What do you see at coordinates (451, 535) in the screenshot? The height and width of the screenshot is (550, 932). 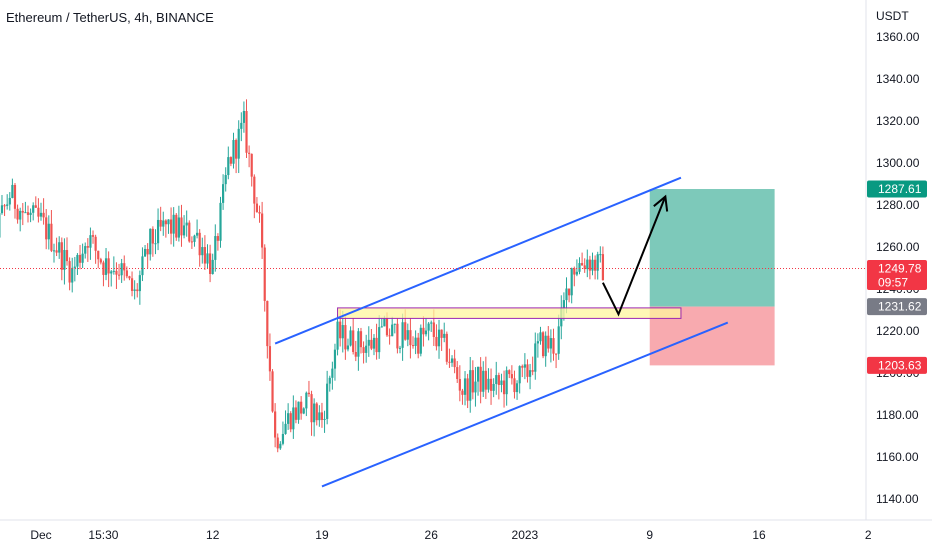 I see `time-axis: Dec 15:30 12 19 26 2023 9 16 2` at bounding box center [451, 535].